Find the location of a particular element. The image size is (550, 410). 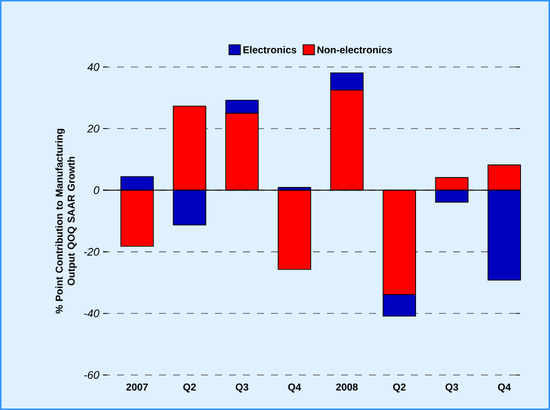

y-axis-title: % Point Contribution to Manufacturing Output QOQ SAAR Growth is located at coordinates (66, 221).